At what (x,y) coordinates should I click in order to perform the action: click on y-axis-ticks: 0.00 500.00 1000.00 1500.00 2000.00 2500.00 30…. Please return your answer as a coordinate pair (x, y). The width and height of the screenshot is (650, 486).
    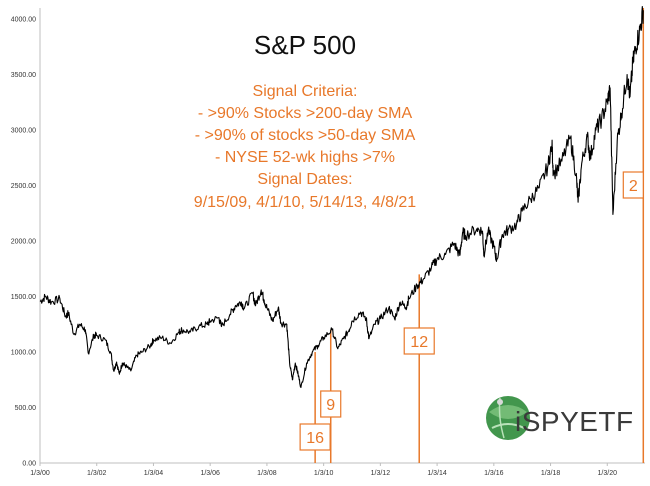
    Looking at the image, I should click on (23, 242).